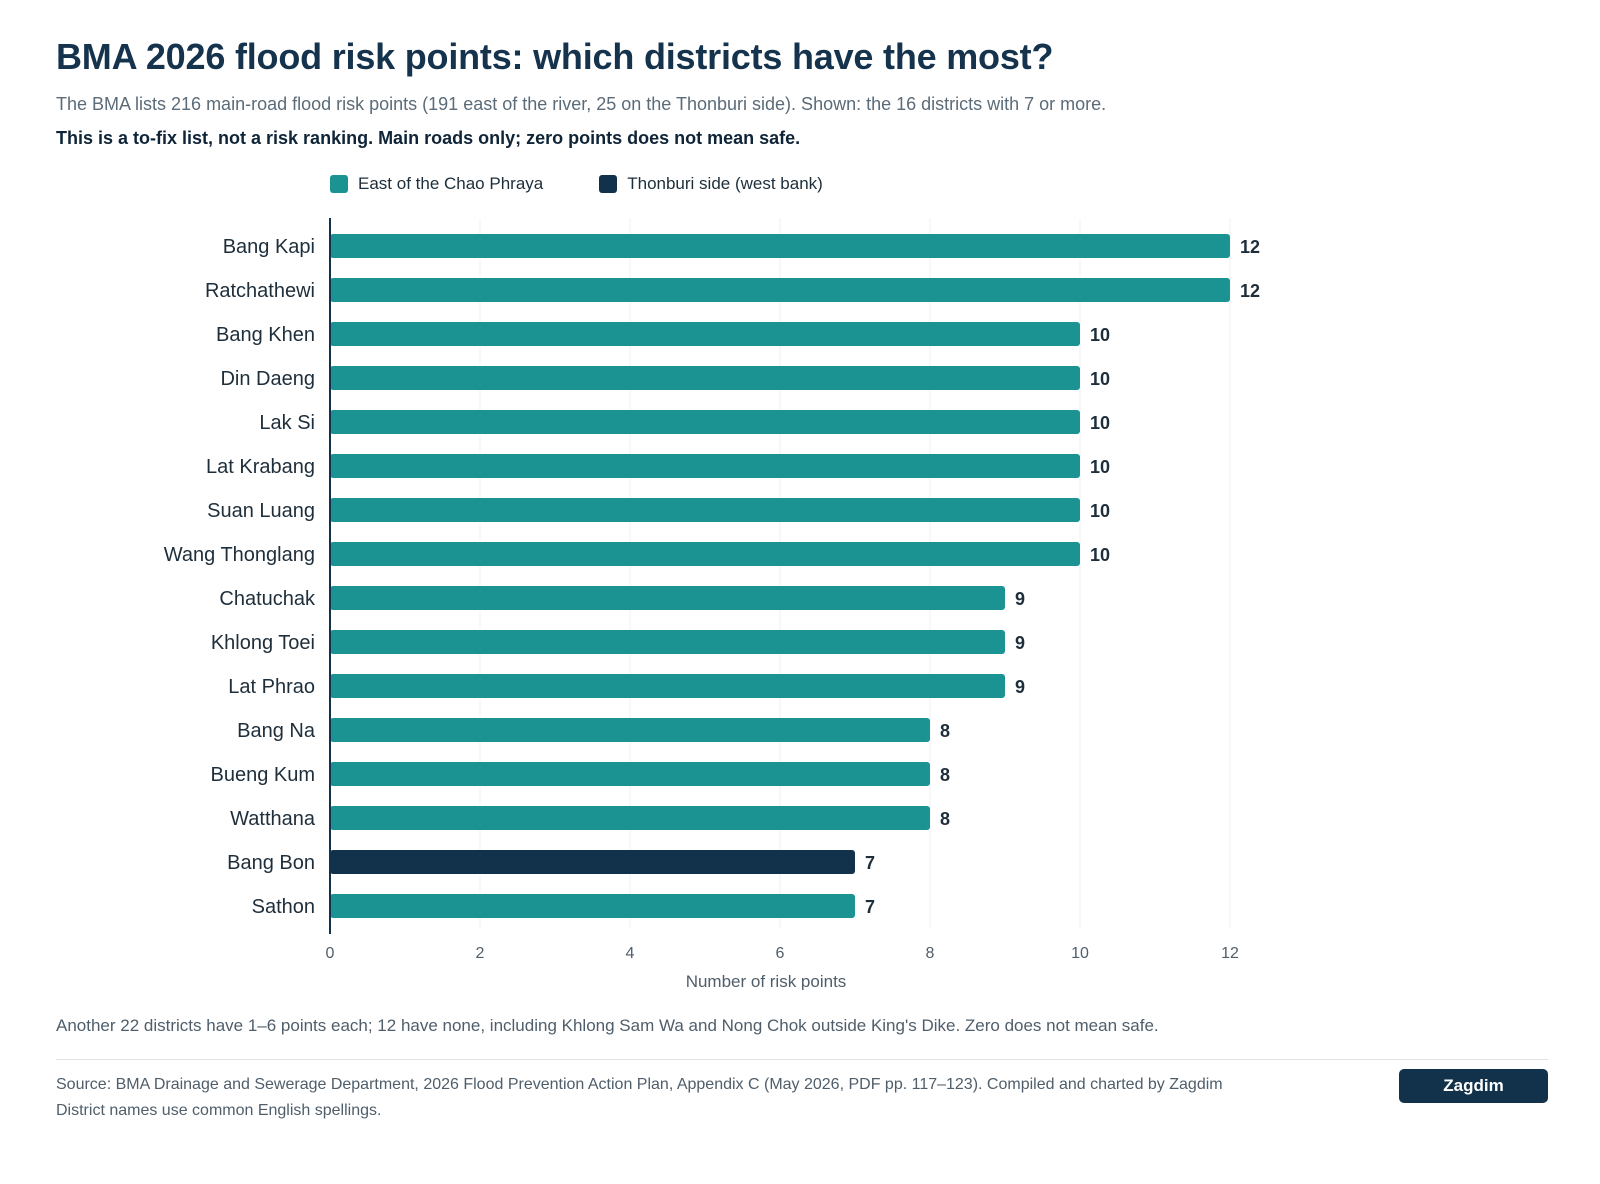  What do you see at coordinates (273, 819) in the screenshot?
I see `category-label: Watthana` at bounding box center [273, 819].